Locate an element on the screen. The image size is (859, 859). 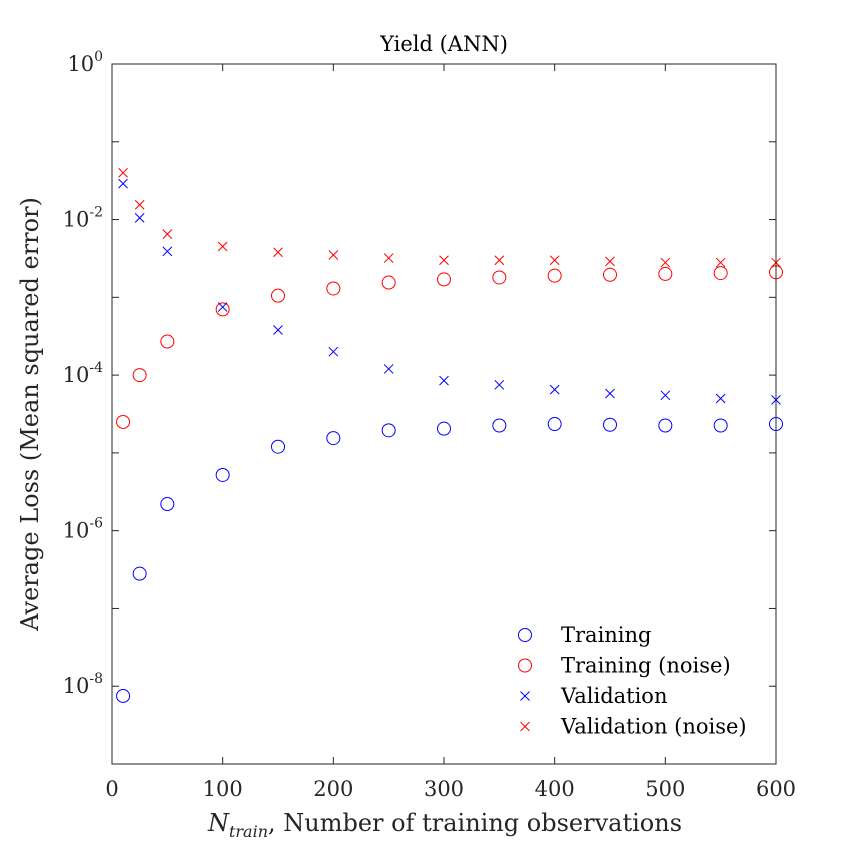
x-tick-label: 500 is located at coordinates (665, 789).